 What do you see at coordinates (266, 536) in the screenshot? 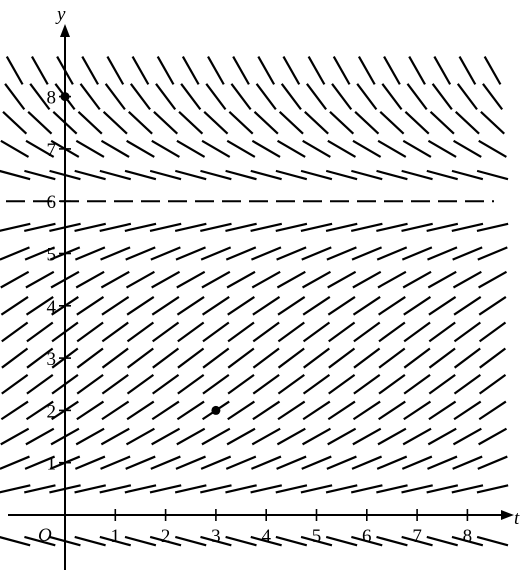
I see `x-tick-label: 4` at bounding box center [266, 536].